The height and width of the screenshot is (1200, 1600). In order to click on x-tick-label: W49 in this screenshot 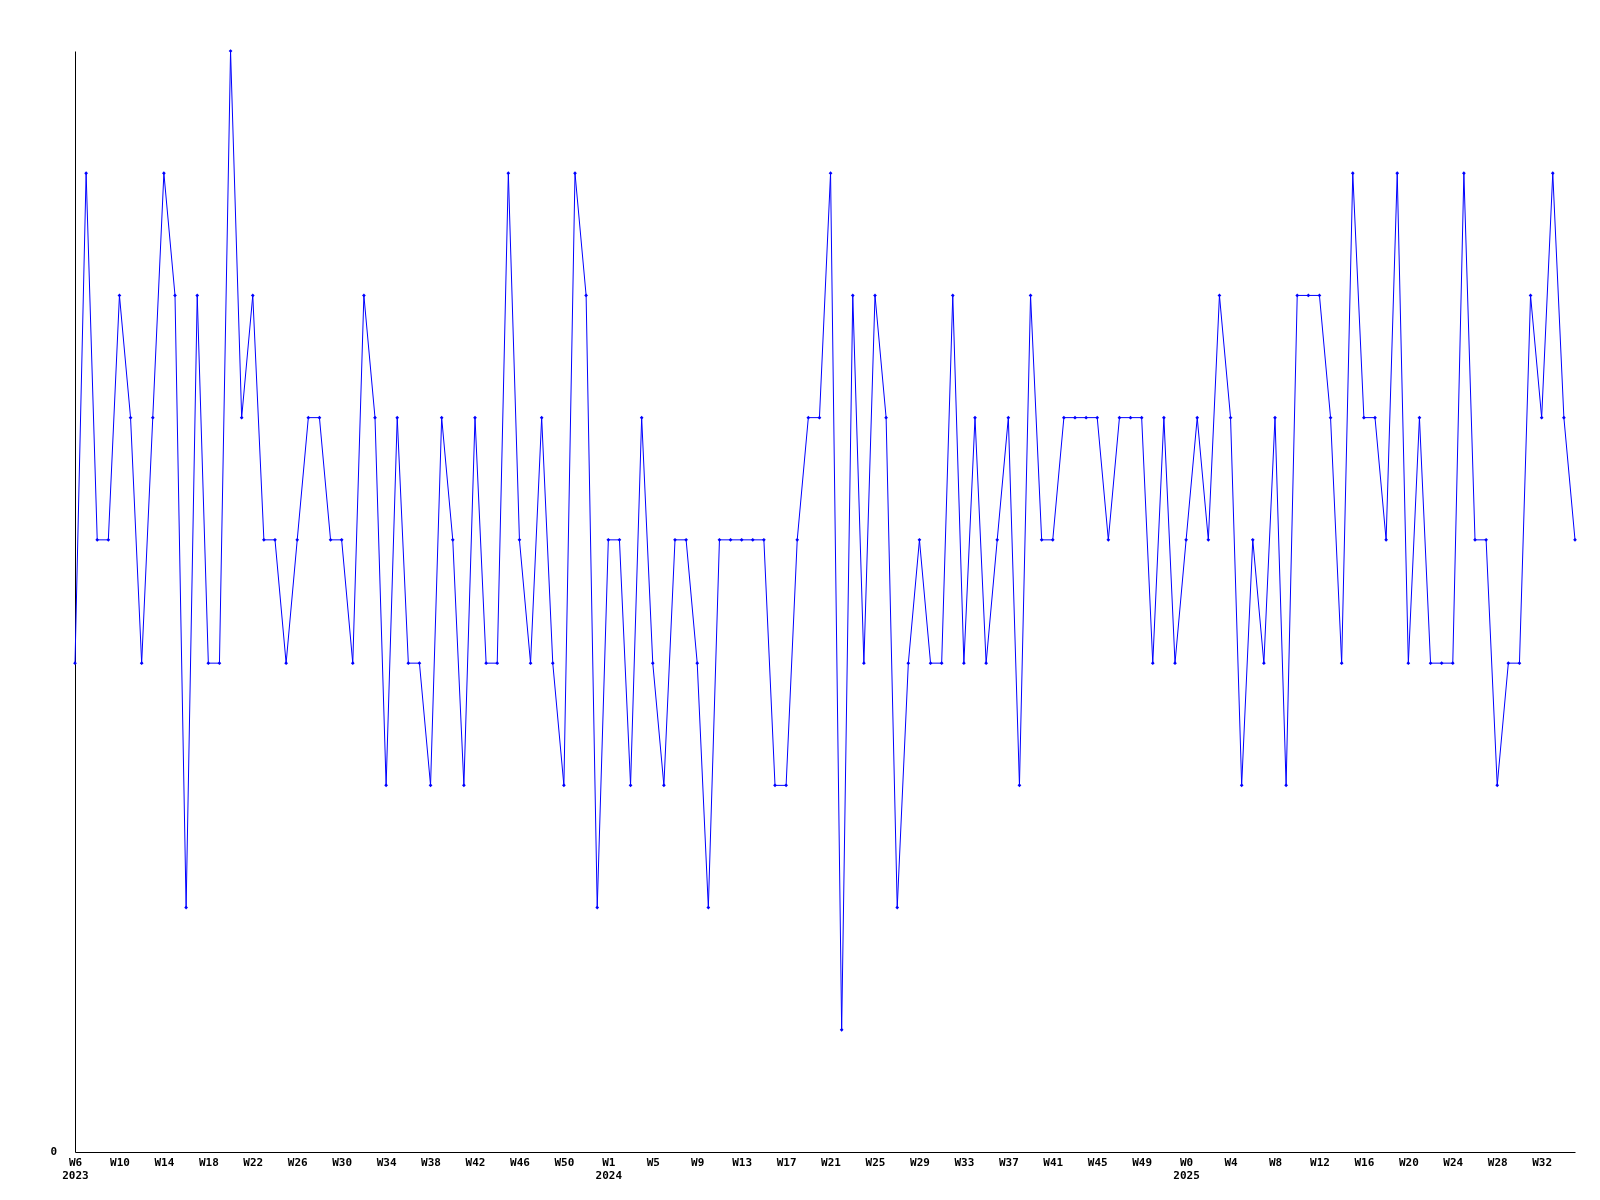, I will do `click(1142, 1162)`.